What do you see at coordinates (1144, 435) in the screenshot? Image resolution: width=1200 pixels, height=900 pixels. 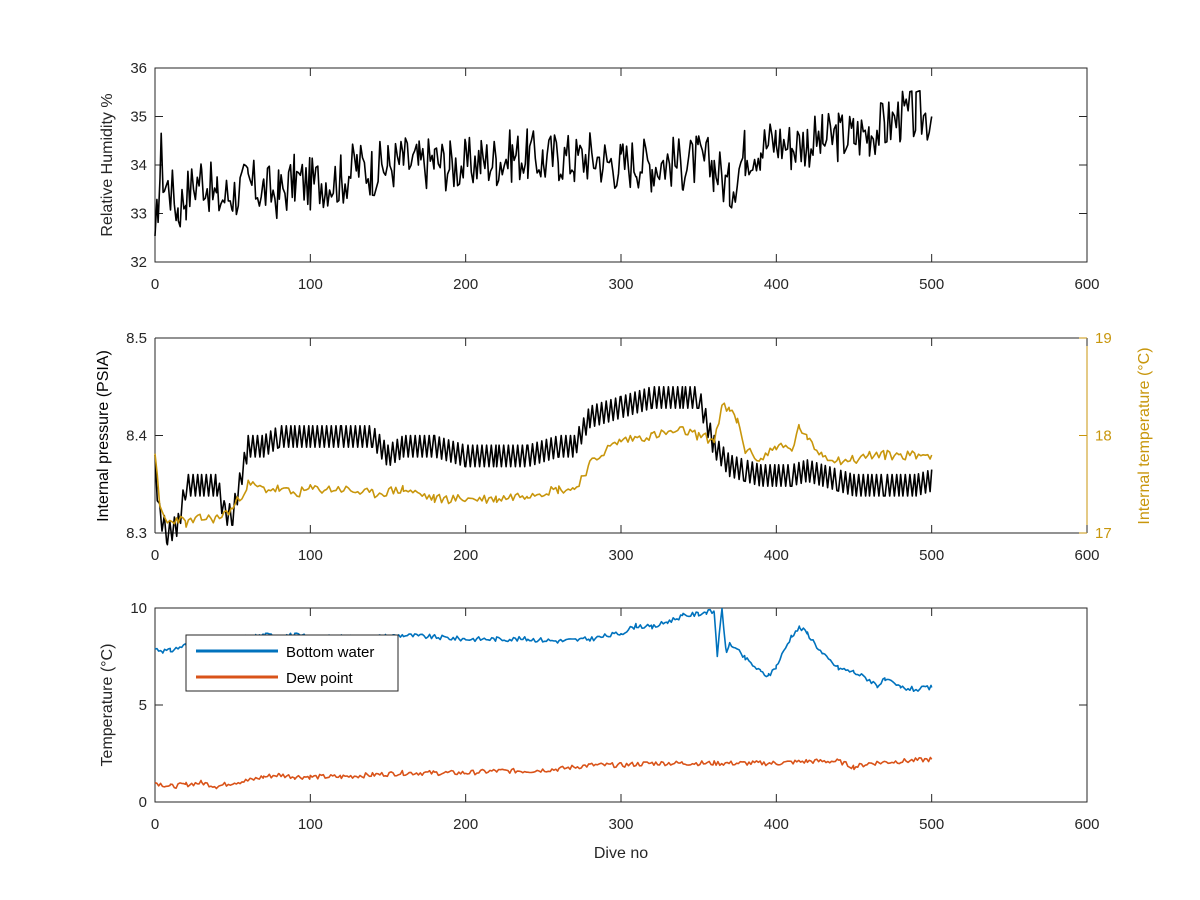 I see `temperature-right-axis-label: Internal temperature (°C)` at bounding box center [1144, 435].